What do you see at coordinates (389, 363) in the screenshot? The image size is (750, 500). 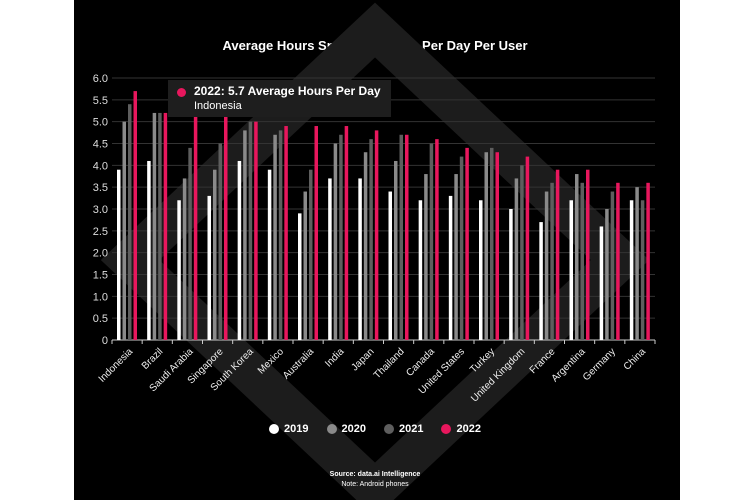 I see `x-tick-label: Thailand` at bounding box center [389, 363].